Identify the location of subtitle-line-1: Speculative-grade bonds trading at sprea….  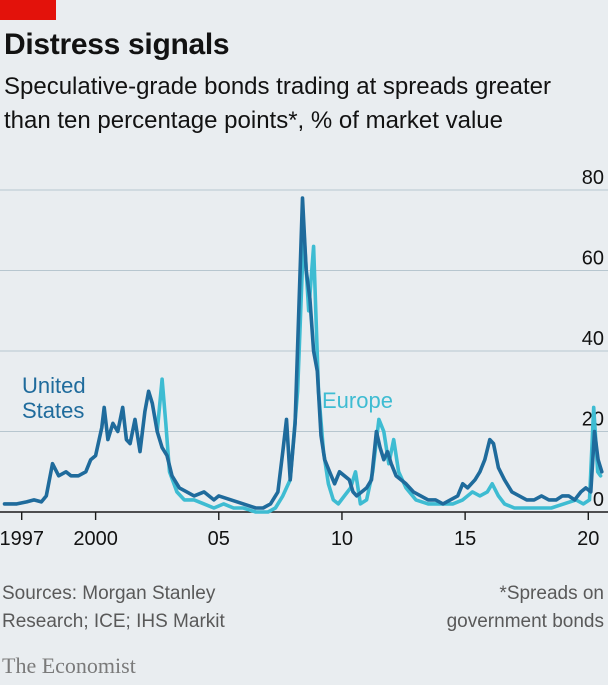
(278, 86).